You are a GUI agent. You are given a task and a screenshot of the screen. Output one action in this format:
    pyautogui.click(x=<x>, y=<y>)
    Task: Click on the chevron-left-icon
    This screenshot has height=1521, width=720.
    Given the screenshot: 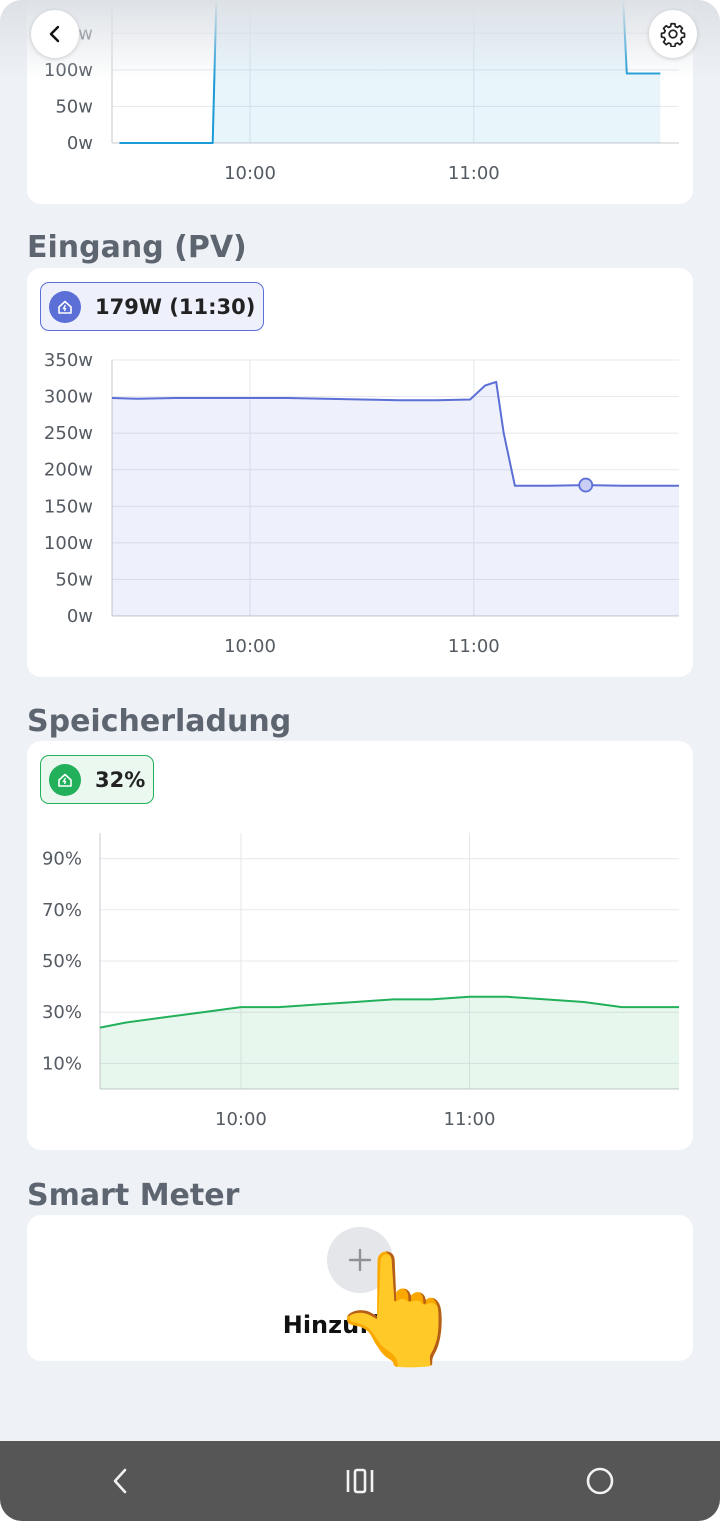 What is the action you would take?
    pyautogui.click(x=54, y=34)
    